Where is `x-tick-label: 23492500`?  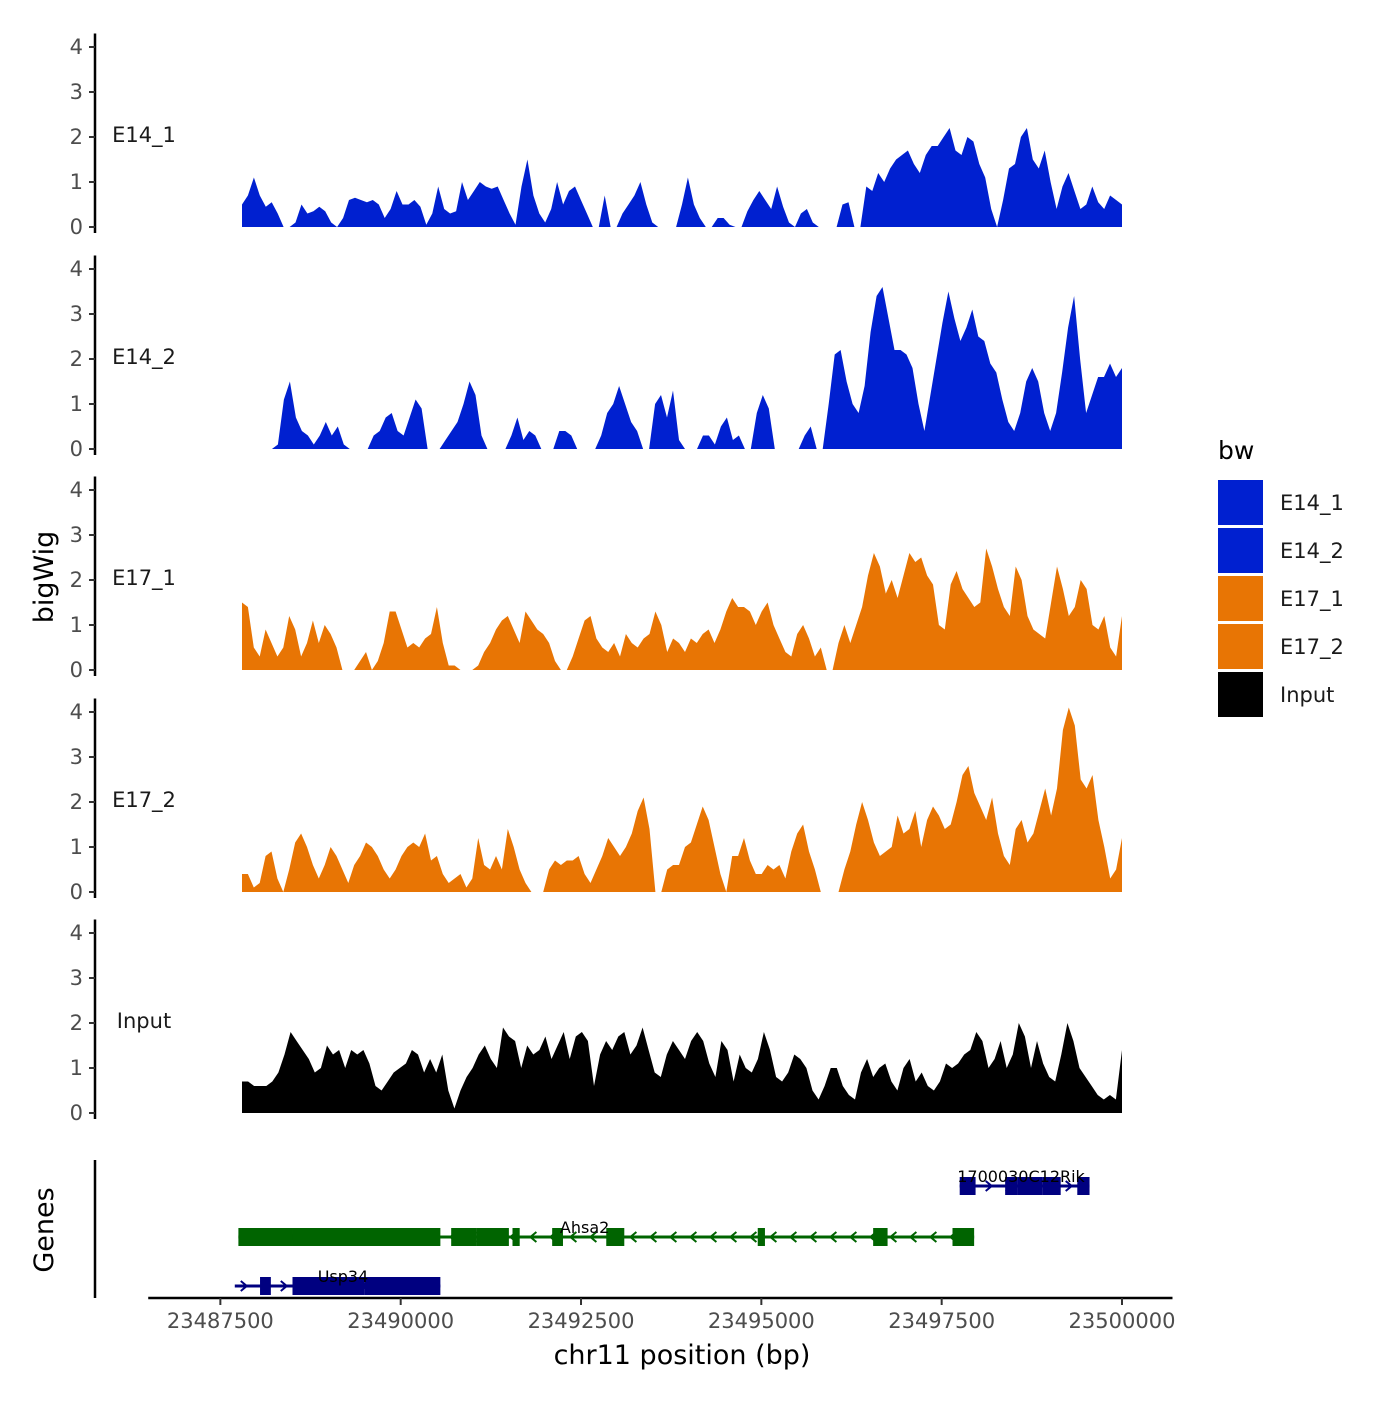 x-tick-label: 23492500 is located at coordinates (581, 1321).